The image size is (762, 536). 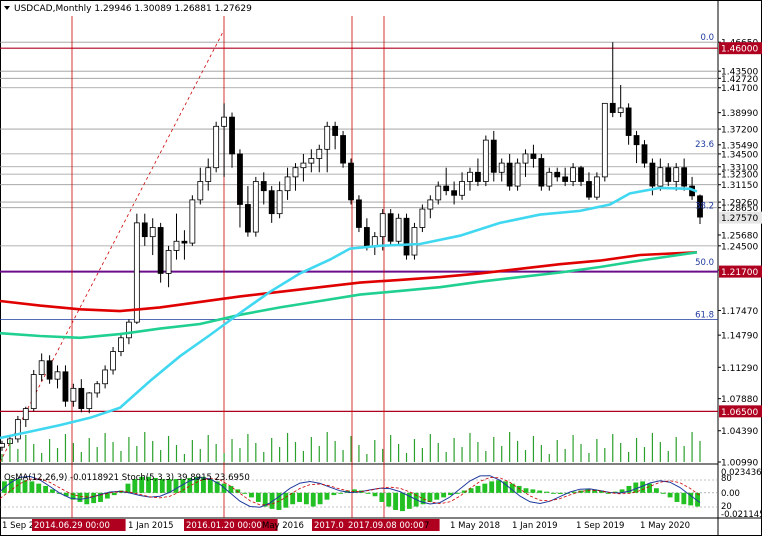 I want to click on time-axis-label: 2014.06.29 00:00, so click(x=72, y=526).